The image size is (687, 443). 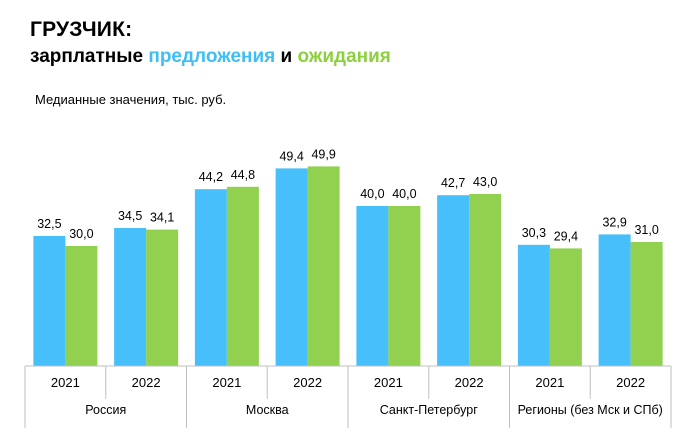 I want to click on data-label: 31,0, so click(x=646, y=230).